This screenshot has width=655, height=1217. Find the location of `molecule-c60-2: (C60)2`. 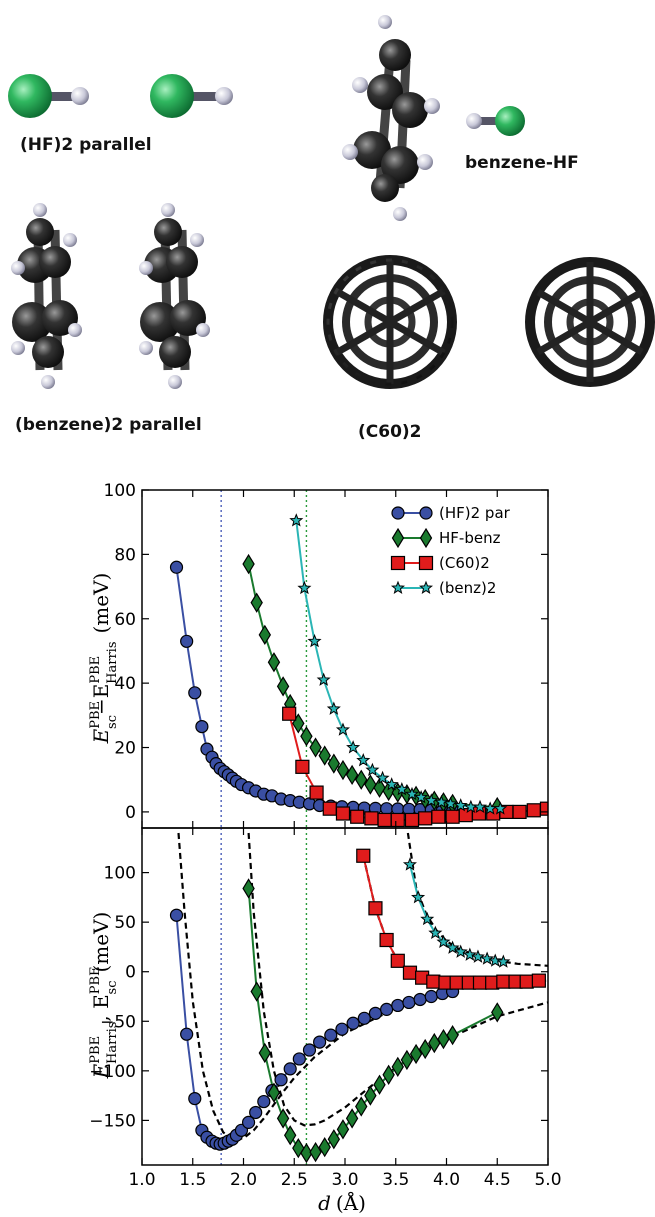

molecule-c60-2: (C60)2 is located at coordinates (489, 348).